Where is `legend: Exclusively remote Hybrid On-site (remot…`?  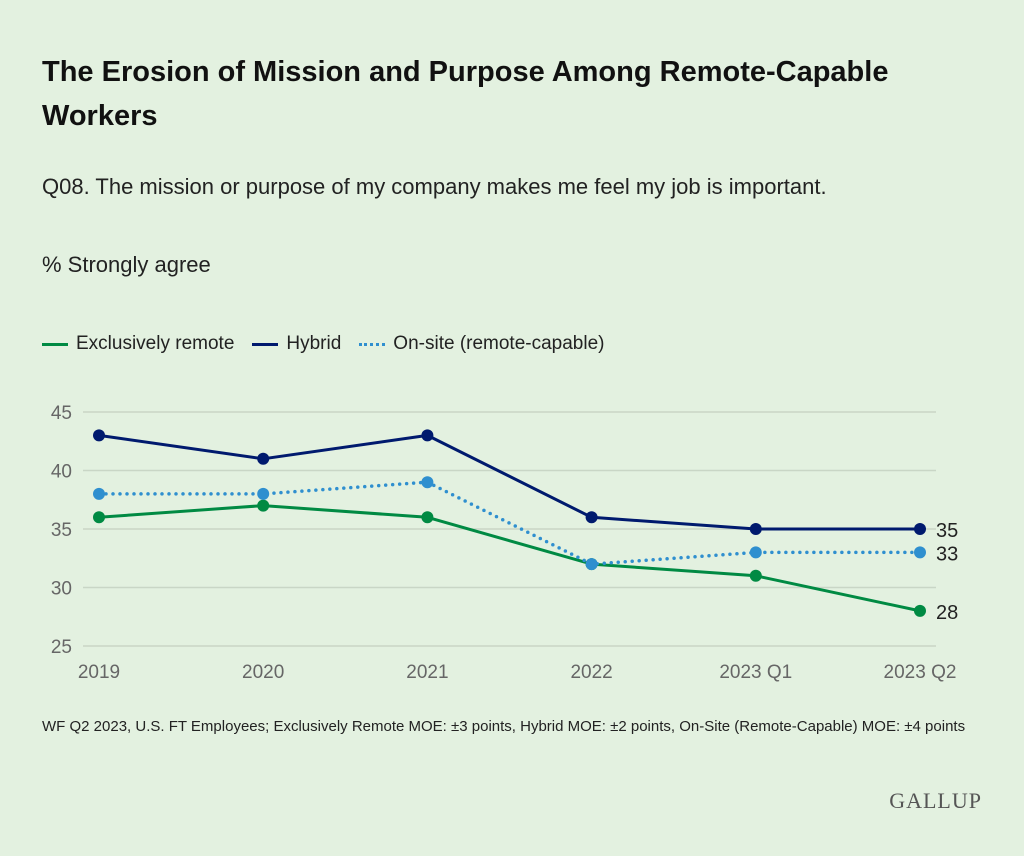 legend: Exclusively remote Hybrid On-site (remot… is located at coordinates (323, 344).